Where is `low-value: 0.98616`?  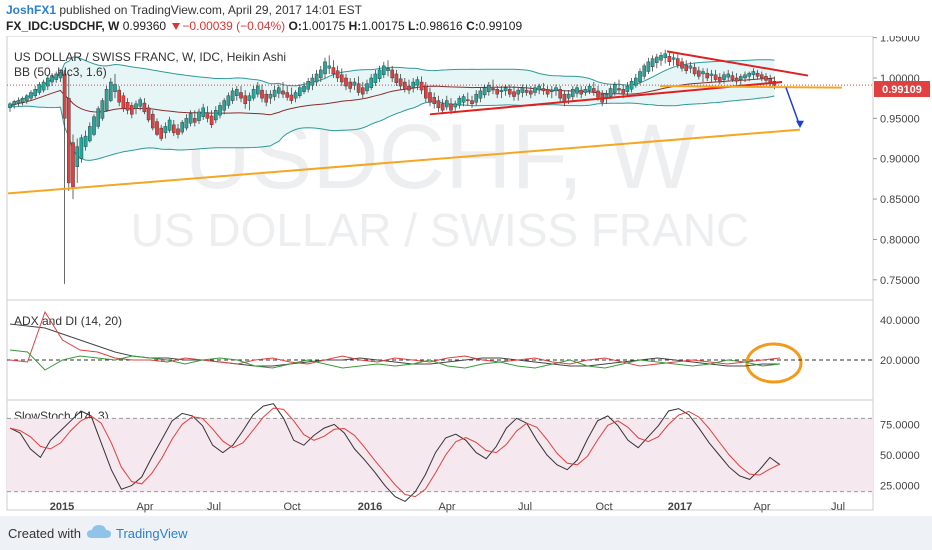 low-value: 0.98616 is located at coordinates (441, 26).